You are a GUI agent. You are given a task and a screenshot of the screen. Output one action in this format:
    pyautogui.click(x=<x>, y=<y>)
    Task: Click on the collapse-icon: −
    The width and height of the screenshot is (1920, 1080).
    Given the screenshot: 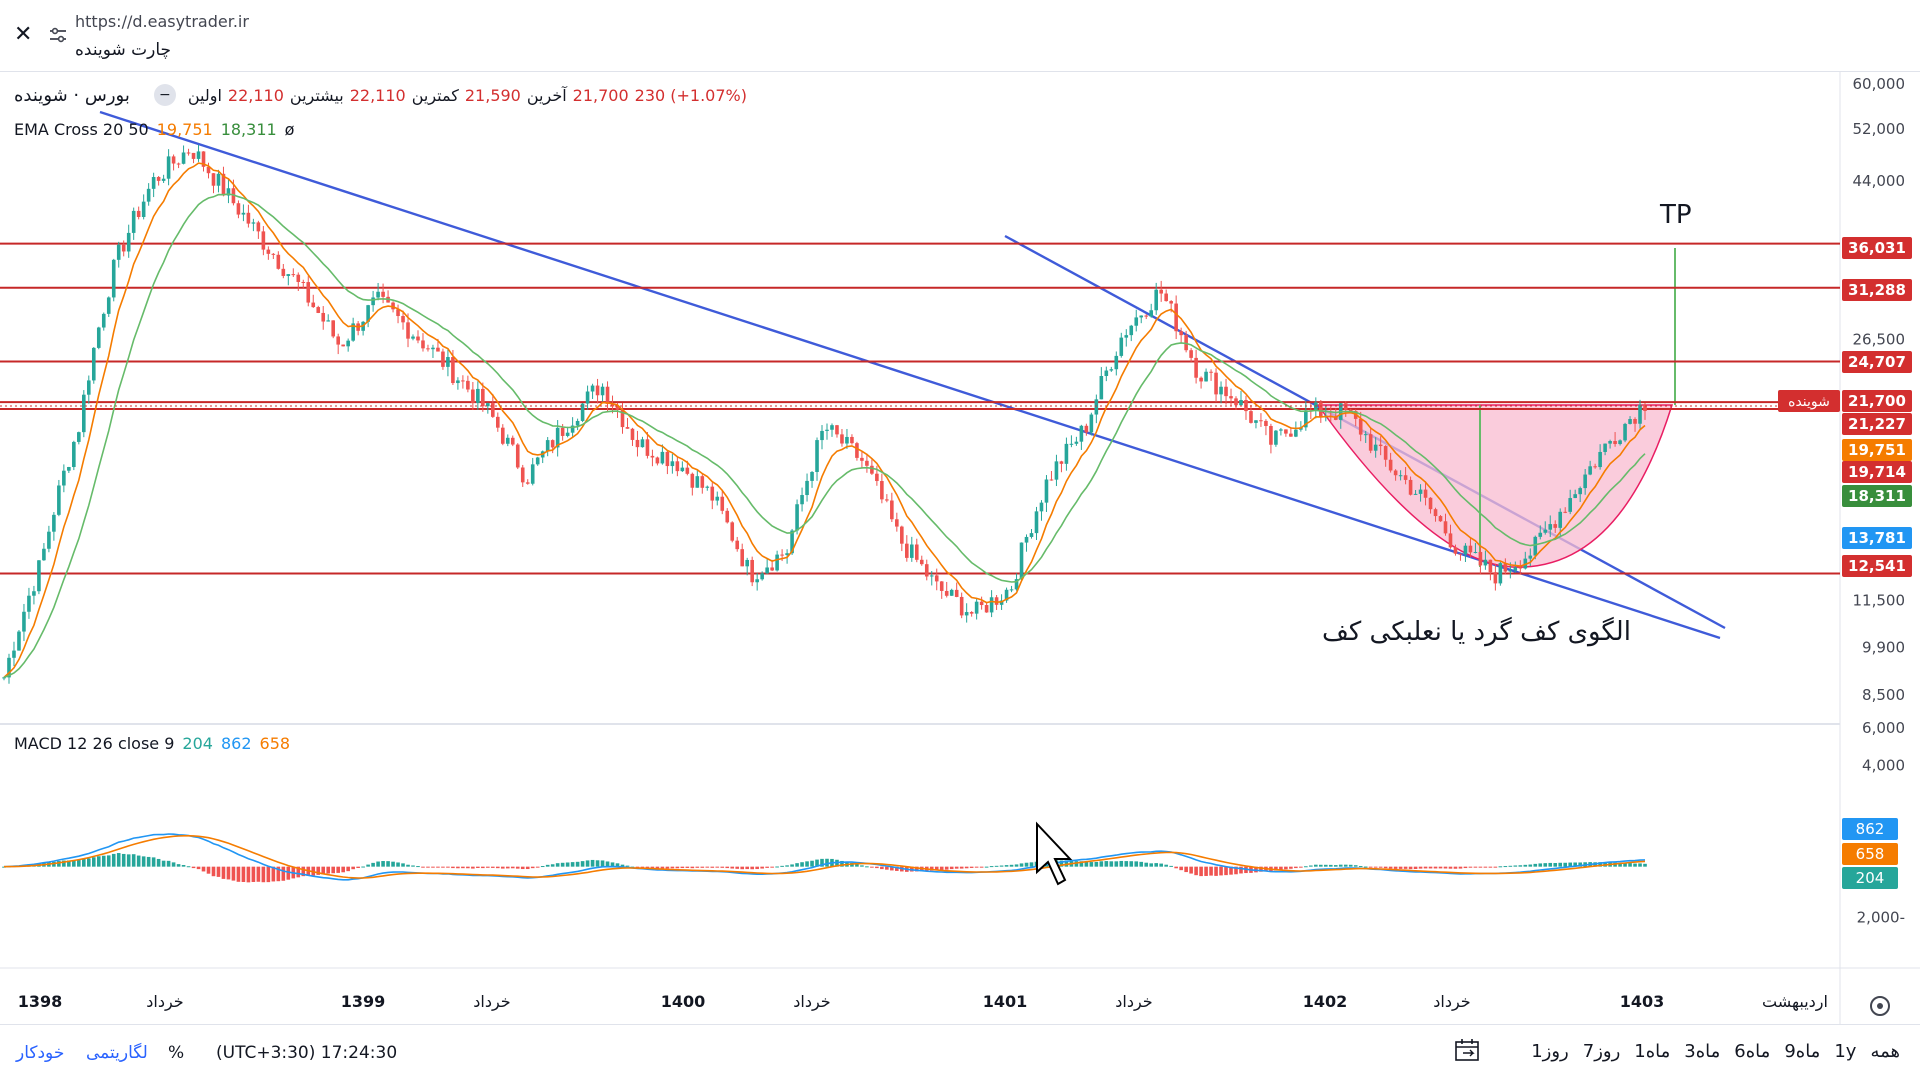 What is the action you would take?
    pyautogui.click(x=164, y=95)
    